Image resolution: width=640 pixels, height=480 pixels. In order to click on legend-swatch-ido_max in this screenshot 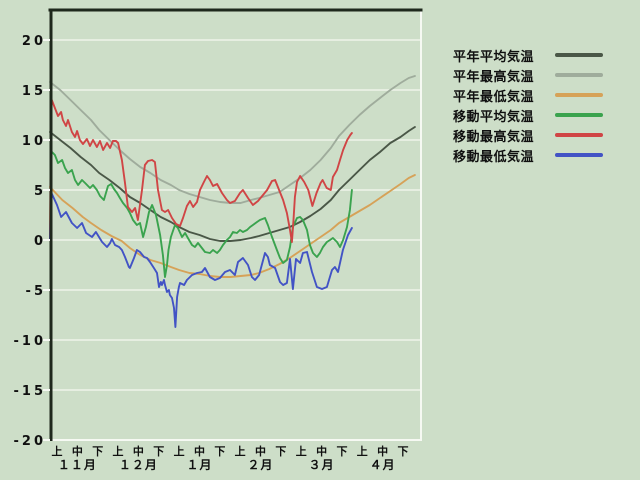, I will do `click(579, 135)`.